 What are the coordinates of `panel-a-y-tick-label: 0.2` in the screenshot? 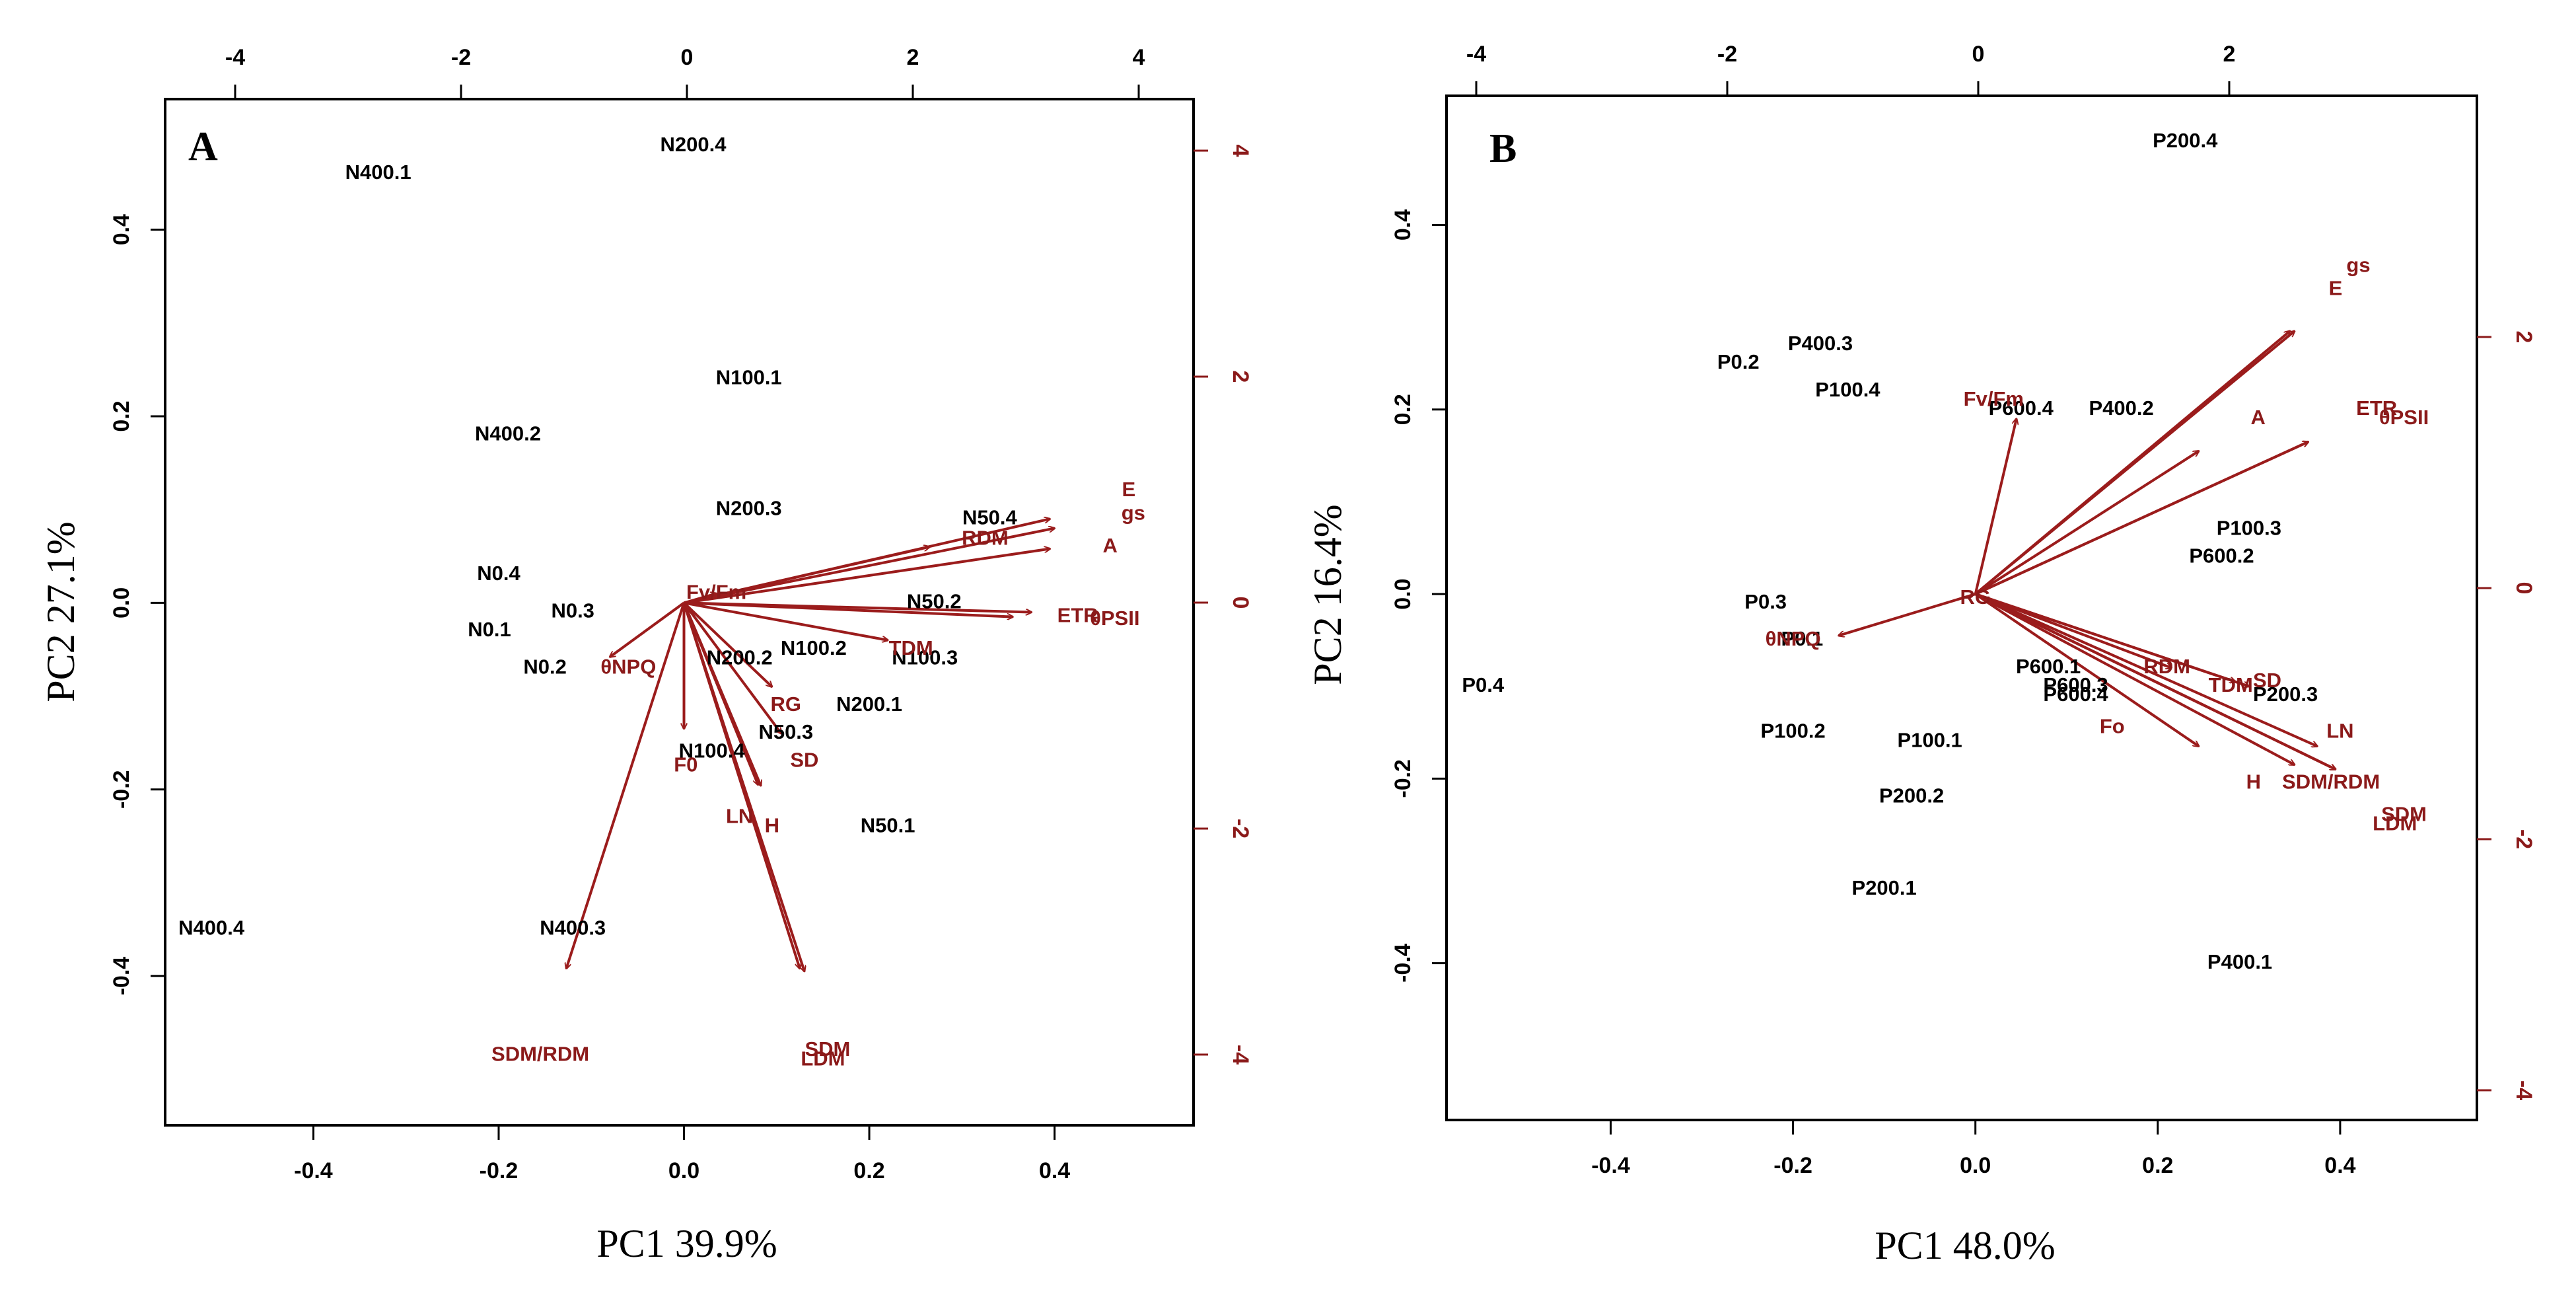 It's located at (122, 415).